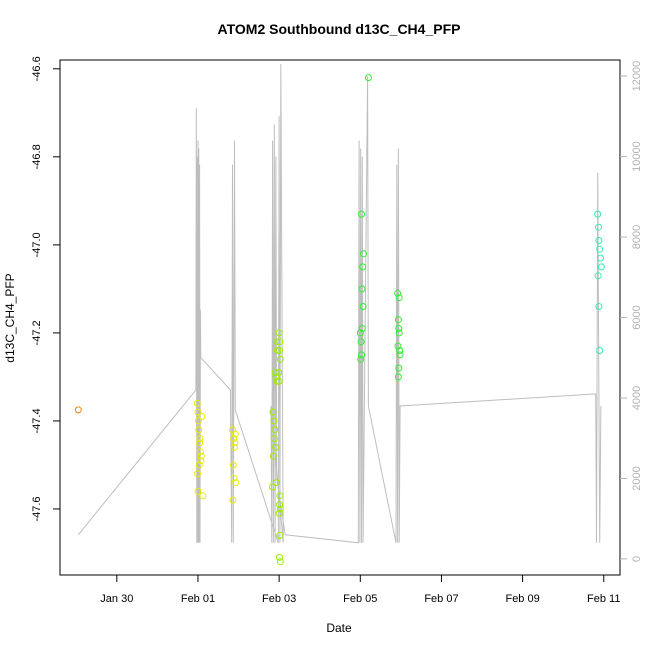 This screenshot has width=650, height=650. Describe the element at coordinates (37, 68) in the screenshot. I see `y-tick-label: -46.6` at that location.